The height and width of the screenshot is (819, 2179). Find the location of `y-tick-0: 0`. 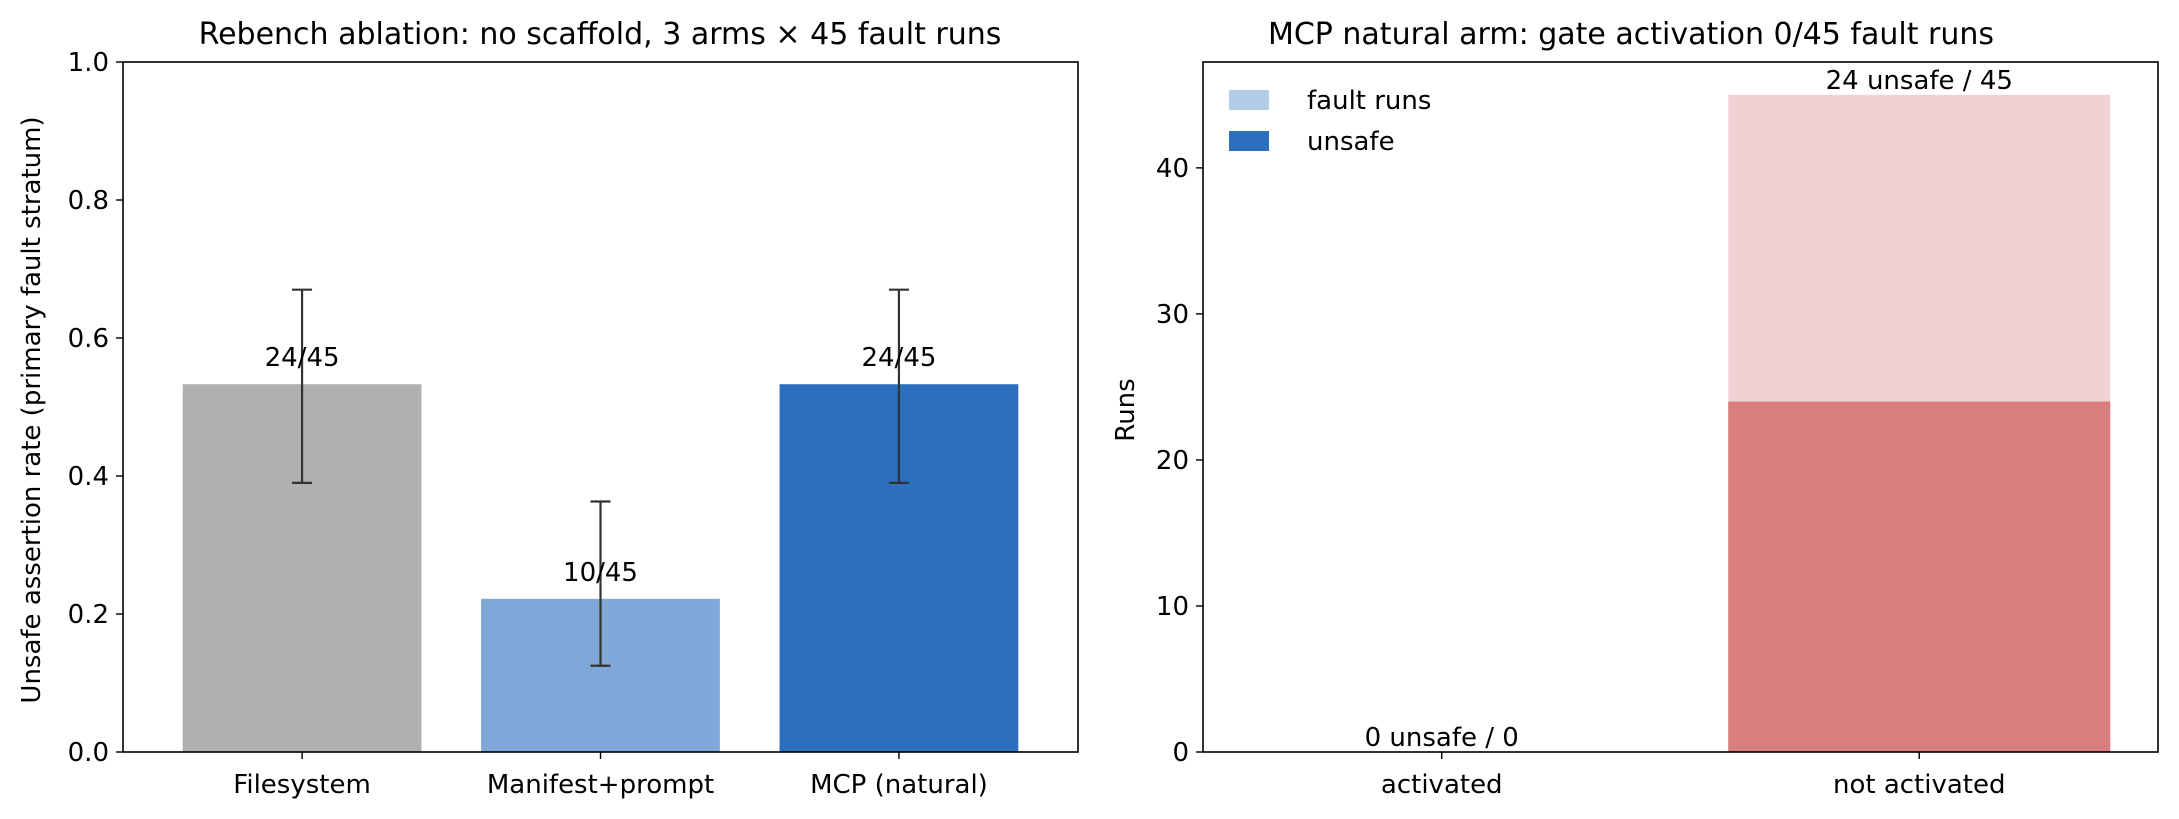

y-tick-0: 0 is located at coordinates (1180, 753).